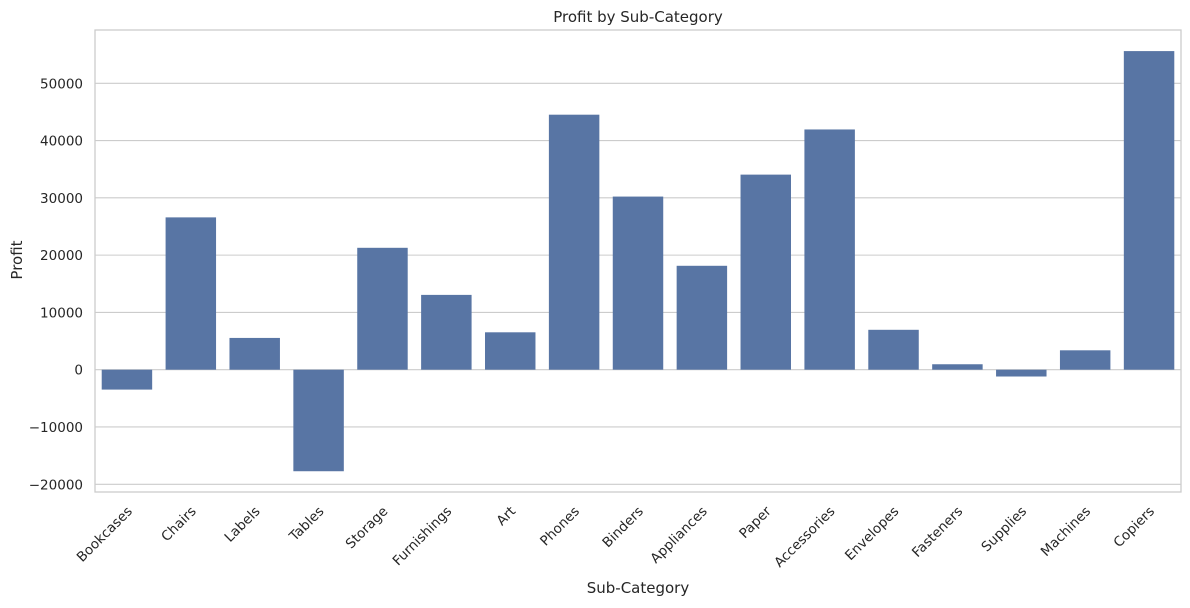  What do you see at coordinates (702, 317) in the screenshot?
I see `bar-appliances` at bounding box center [702, 317].